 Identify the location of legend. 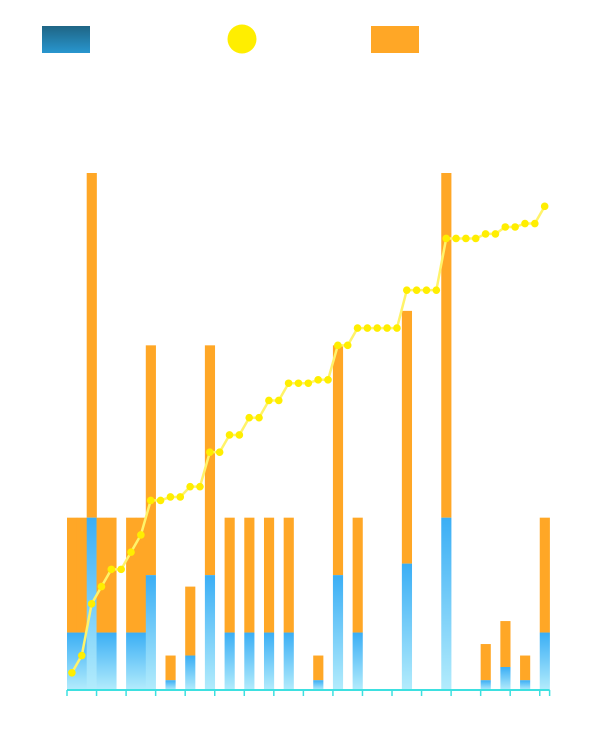
(230, 39).